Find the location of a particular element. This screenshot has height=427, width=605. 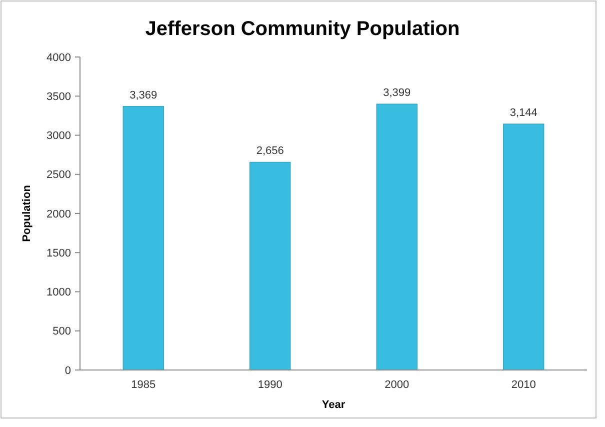

y-tick-label: 1500 is located at coordinates (58, 253).